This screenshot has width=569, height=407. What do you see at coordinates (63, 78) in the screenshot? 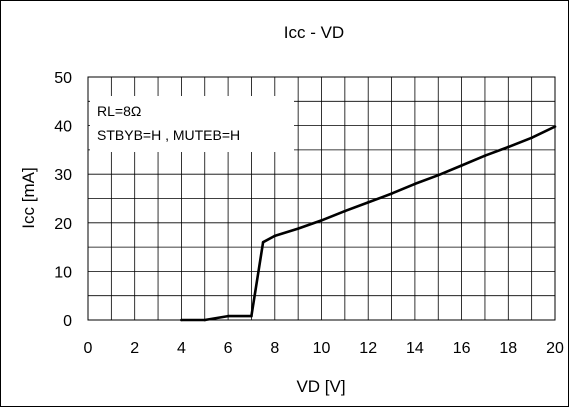
I see `y-tick-label: 50` at bounding box center [63, 78].